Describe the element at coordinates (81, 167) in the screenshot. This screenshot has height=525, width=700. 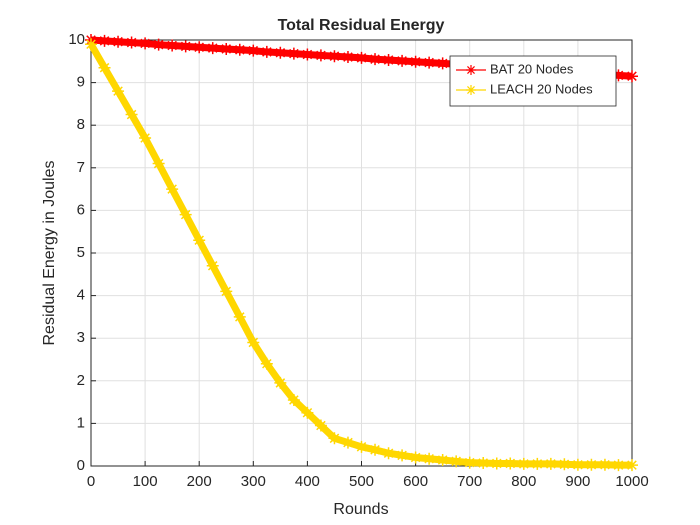
I see `y-tick-label: 7` at that location.